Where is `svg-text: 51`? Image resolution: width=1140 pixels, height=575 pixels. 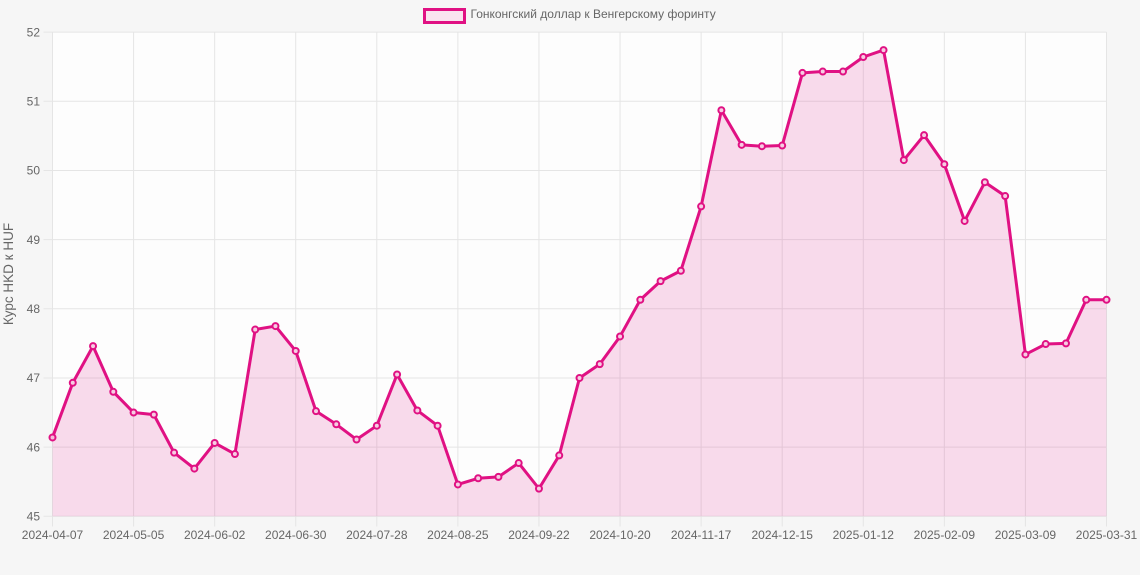 svg-text: 51 is located at coordinates (34, 101).